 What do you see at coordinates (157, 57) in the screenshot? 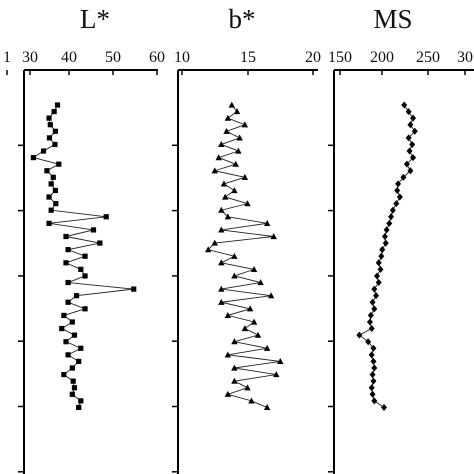
I see `x-tick-label: 60` at bounding box center [157, 57].